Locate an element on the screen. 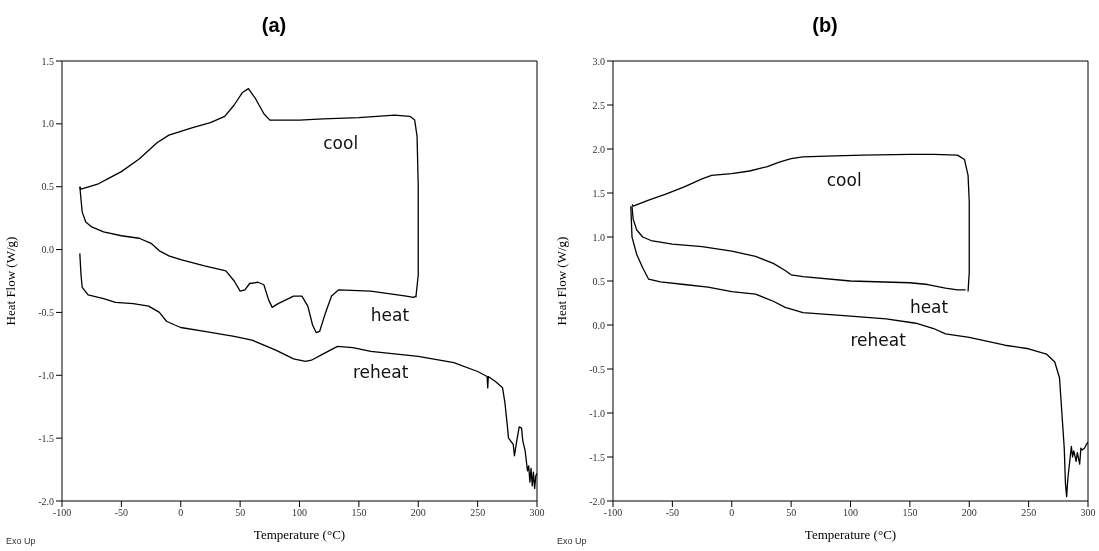 This screenshot has width=1099, height=551. y-tick-label: 2.0 is located at coordinates (598, 149).